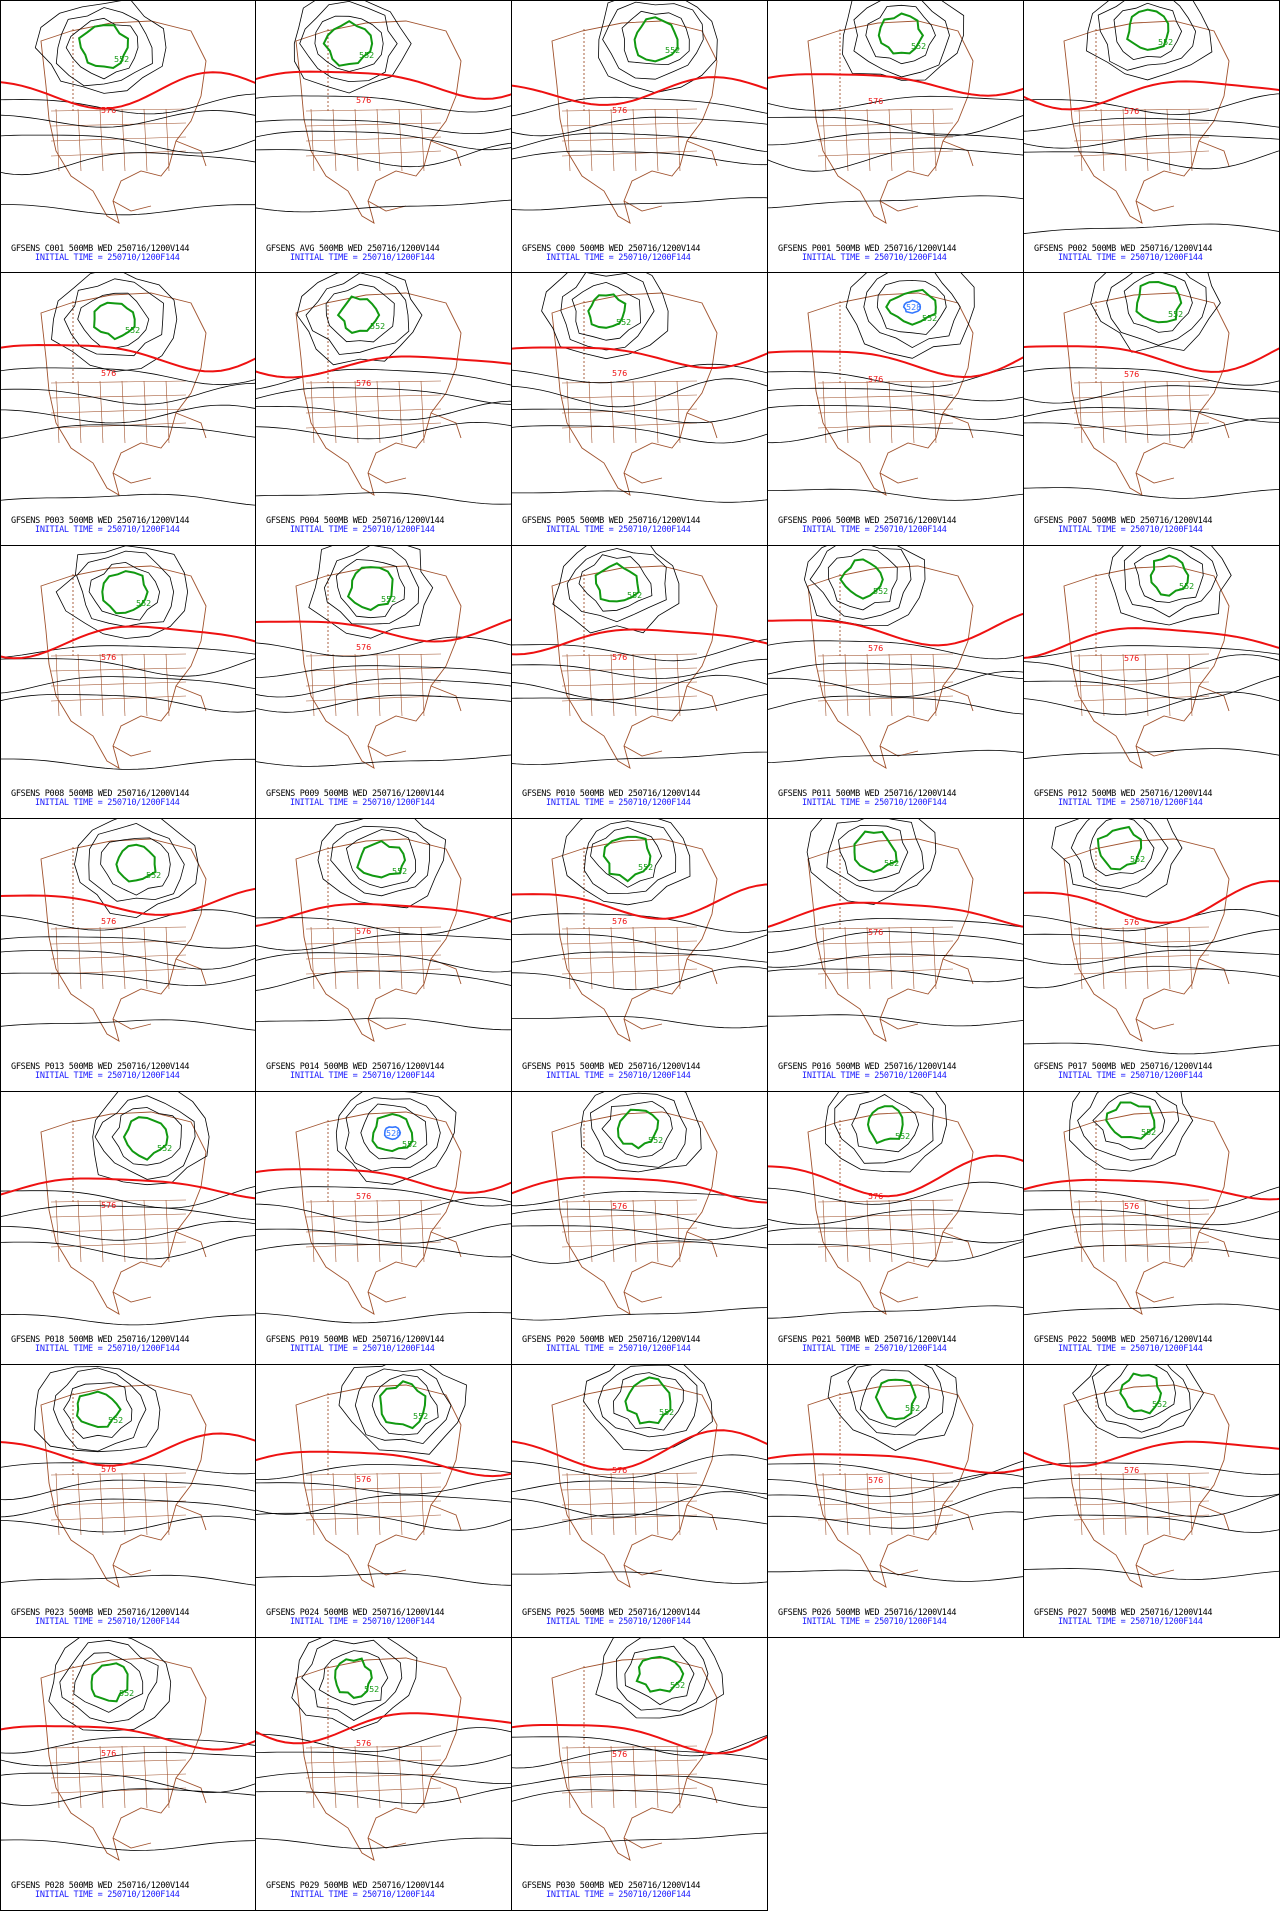  I want to click on panel-title: GFSENS P030 500MB WED 250716/1200V144, so click(611, 1886).